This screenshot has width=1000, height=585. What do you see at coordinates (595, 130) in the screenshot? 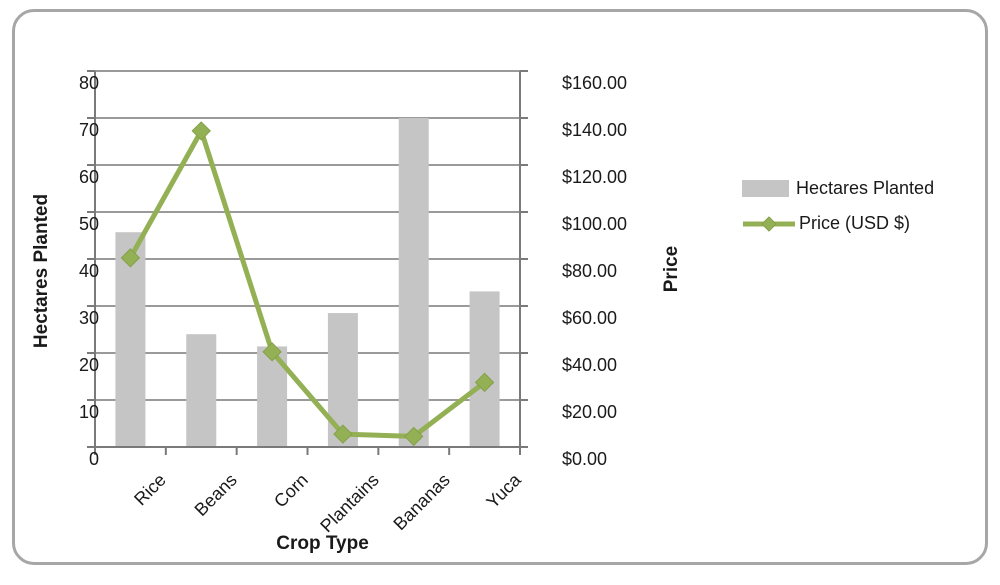
I see `right-axis-tick-label: $140.00` at bounding box center [595, 130].